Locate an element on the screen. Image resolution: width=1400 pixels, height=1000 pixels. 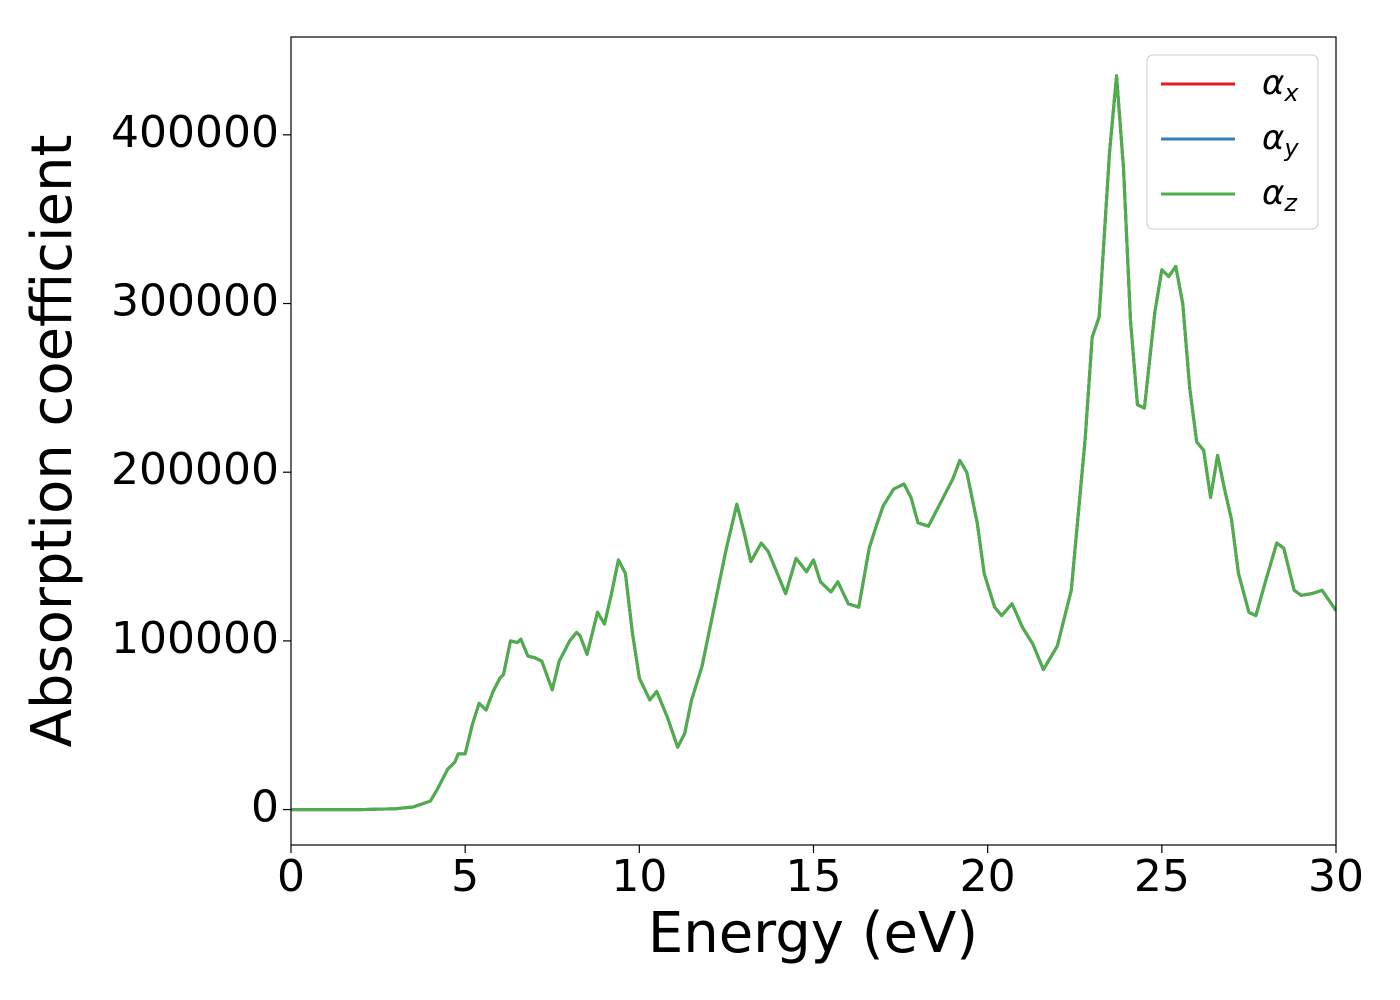
y-tick-label: 100000 is located at coordinates (195, 638).